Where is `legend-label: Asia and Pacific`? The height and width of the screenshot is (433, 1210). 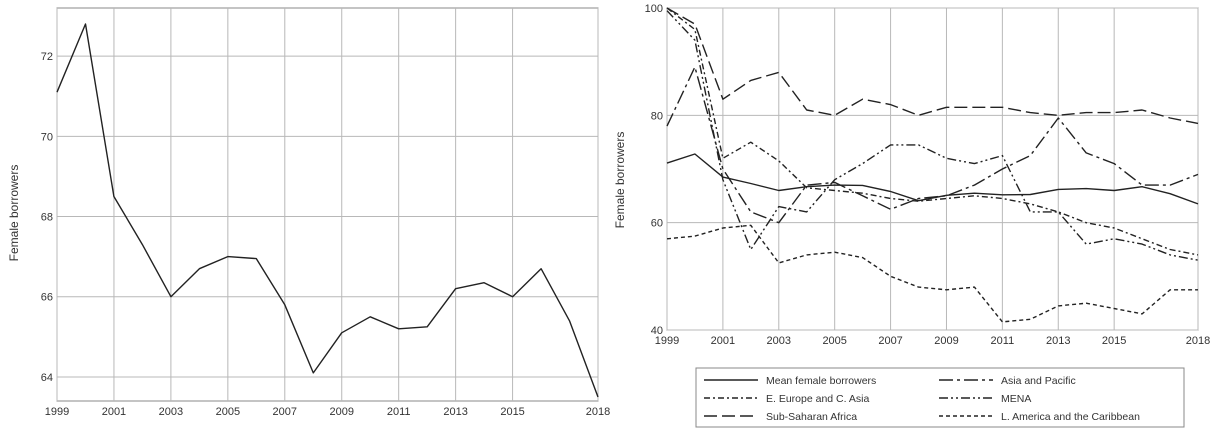
legend-label: Asia and Pacific is located at coordinates (1038, 381).